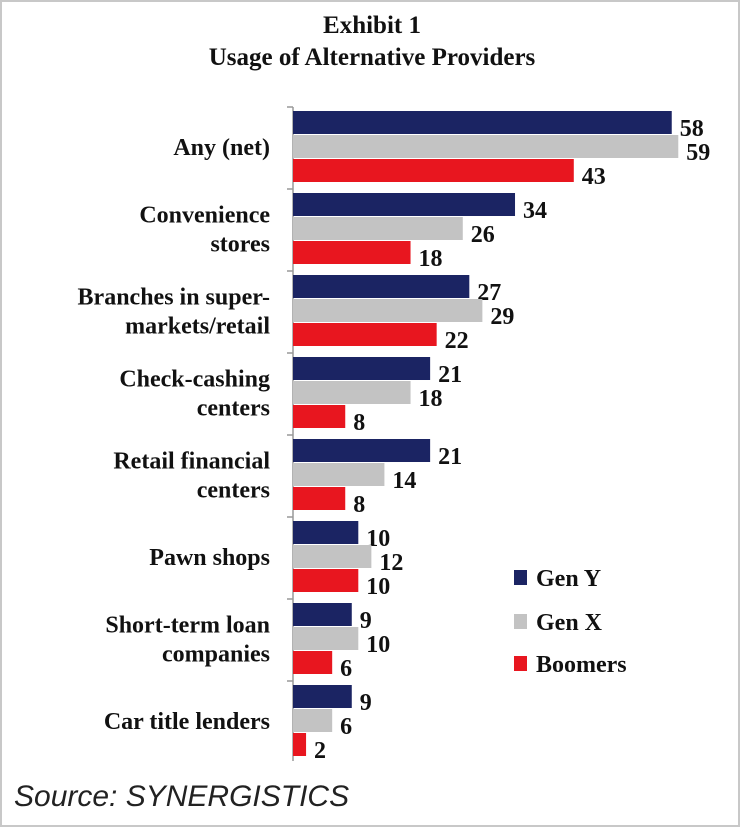 The height and width of the screenshot is (827, 740). Describe the element at coordinates (187, 626) in the screenshot. I see `category-label: Short-term loan` at that location.